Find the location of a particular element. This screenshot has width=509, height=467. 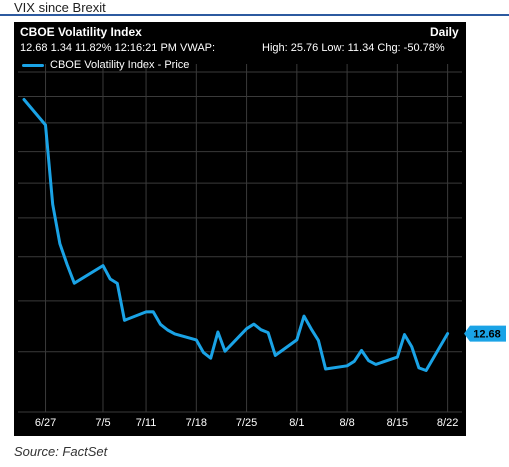

y-tick-label: 28 is located at coordinates (478, 73).